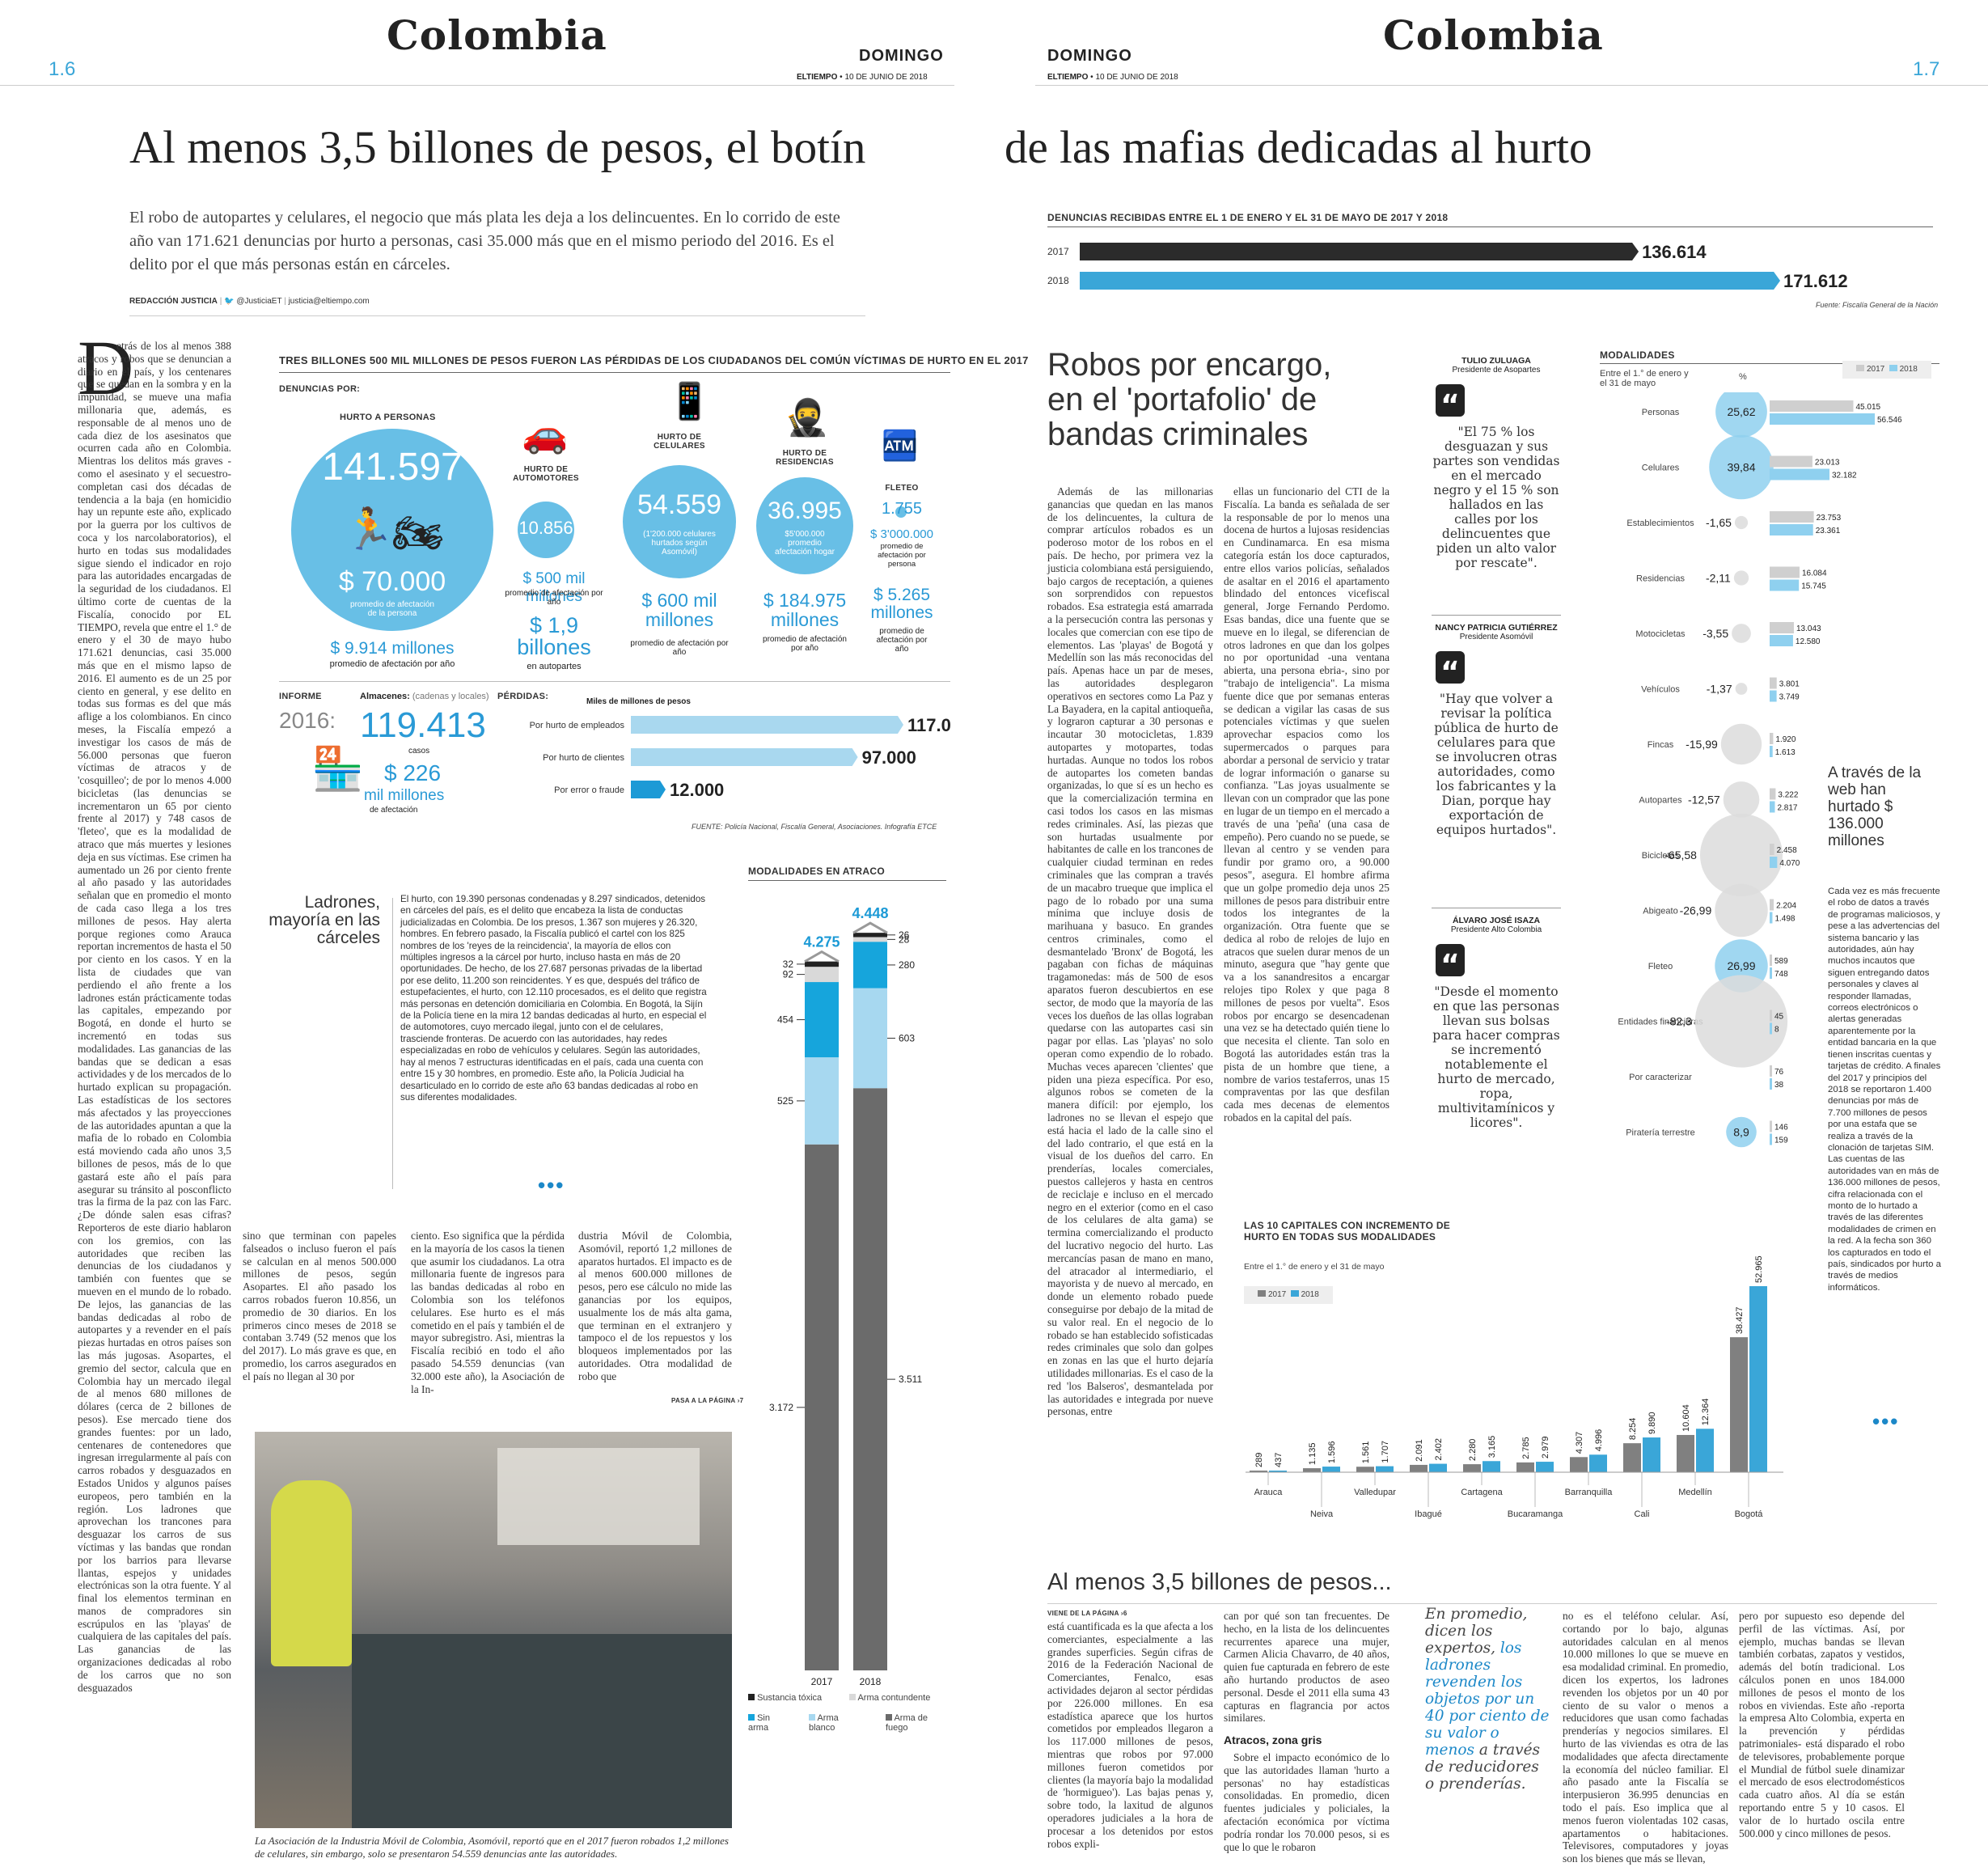 The image size is (1988, 1871). I want to click on byline-twitter: @JusticiaET, so click(259, 301).